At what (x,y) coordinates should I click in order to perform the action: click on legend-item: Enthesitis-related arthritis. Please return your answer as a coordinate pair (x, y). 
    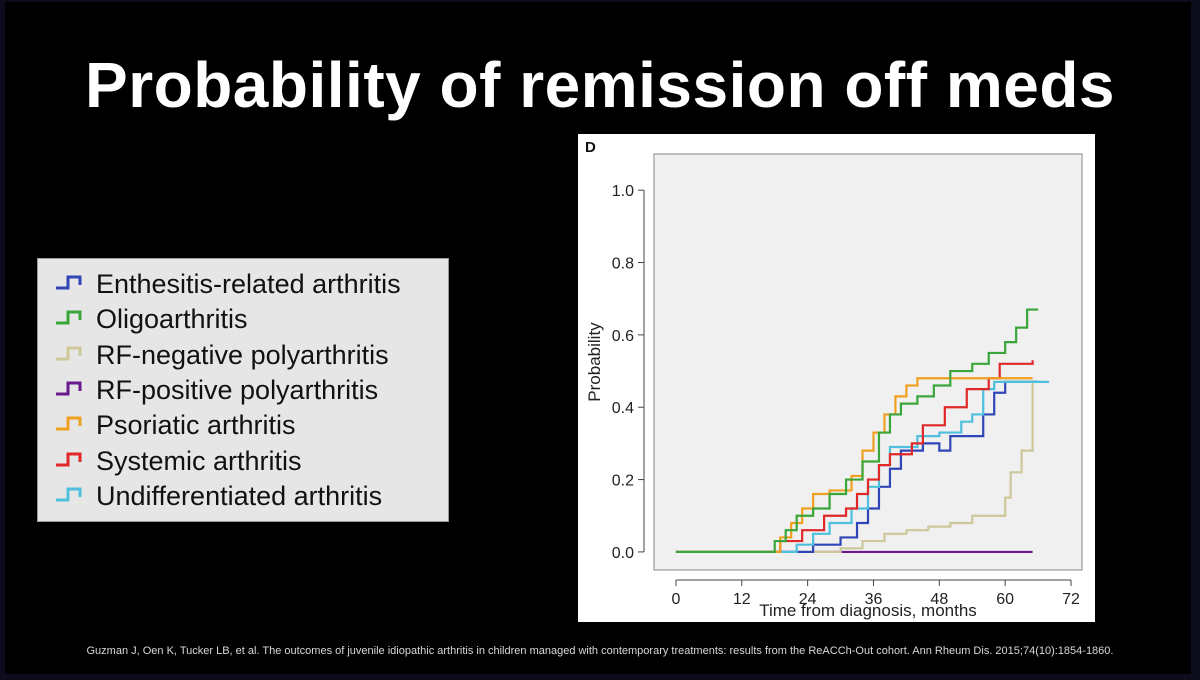
    Looking at the image, I should click on (245, 284).